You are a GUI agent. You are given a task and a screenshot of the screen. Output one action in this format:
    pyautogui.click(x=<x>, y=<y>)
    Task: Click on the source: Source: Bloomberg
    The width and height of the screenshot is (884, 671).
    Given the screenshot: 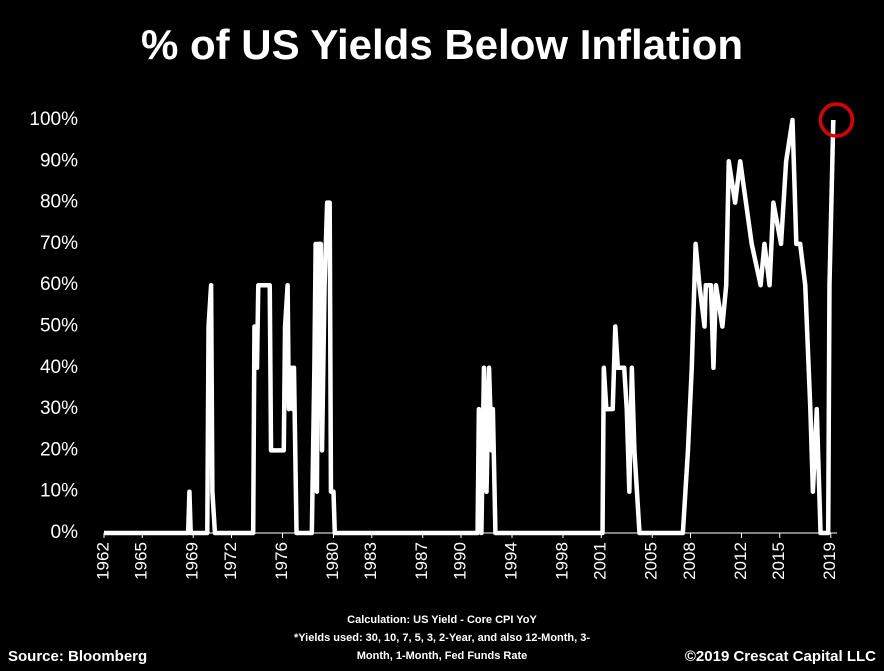 What is the action you would take?
    pyautogui.click(x=77, y=656)
    